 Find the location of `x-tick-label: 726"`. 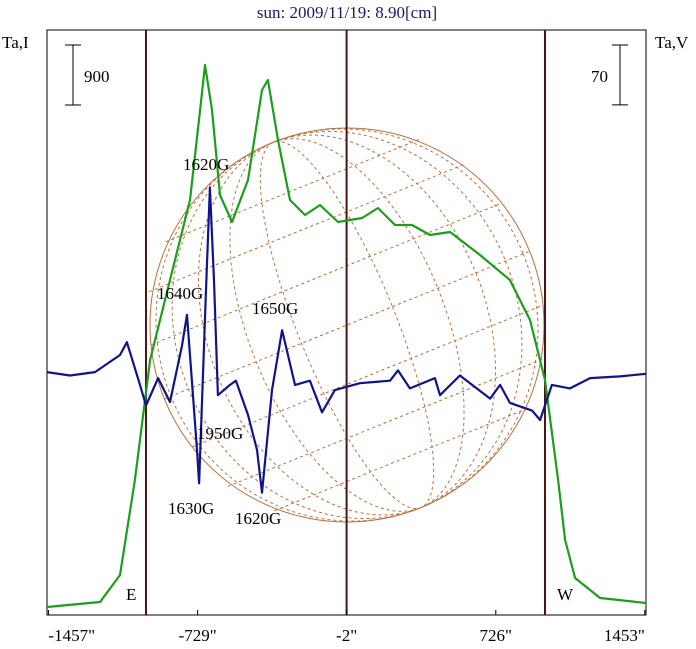

x-tick-label: 726" is located at coordinates (496, 635).